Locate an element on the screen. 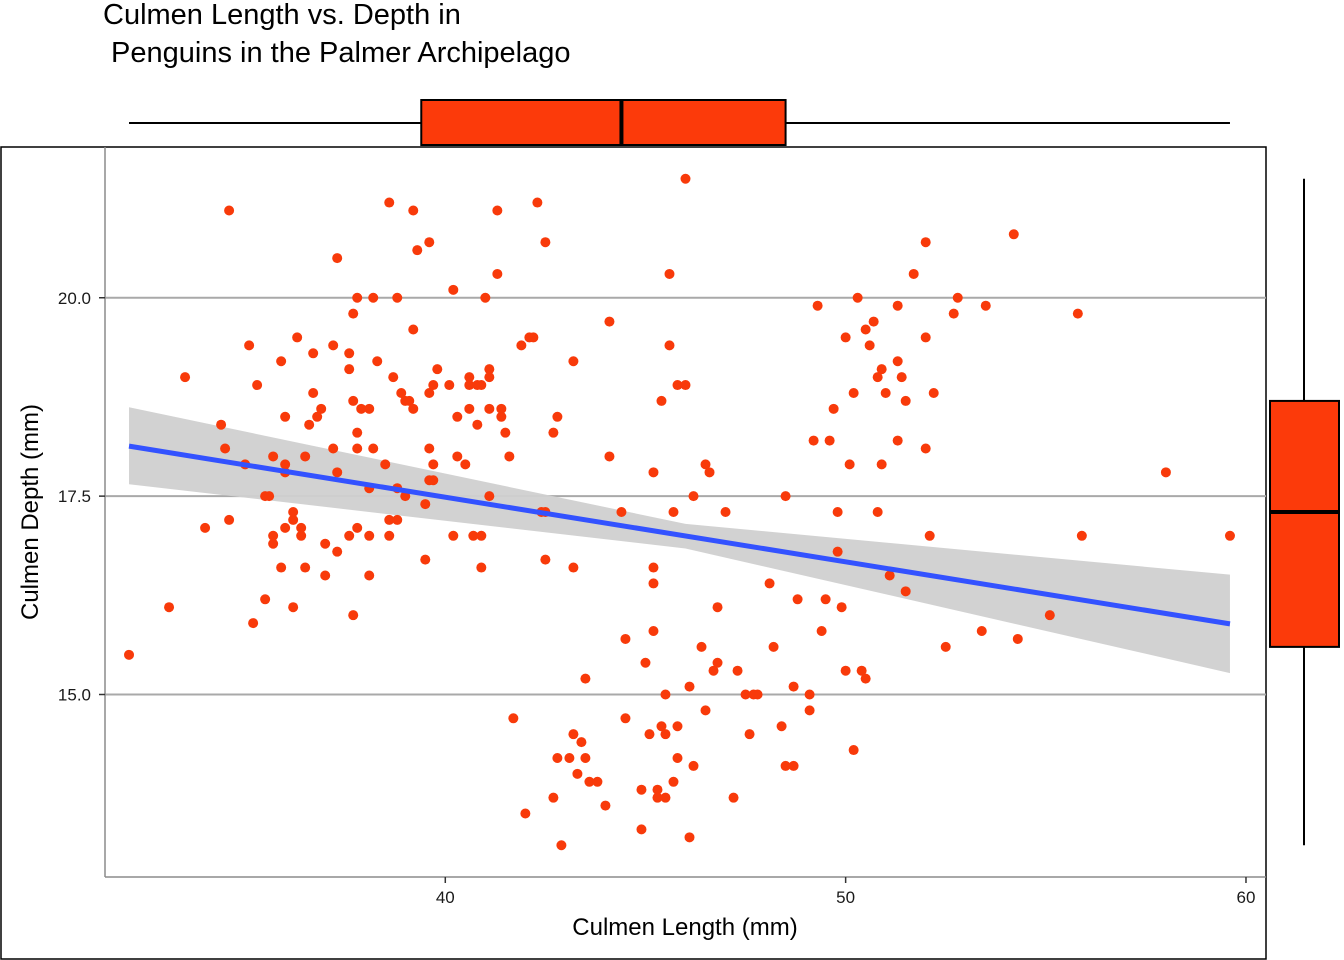  marginal-x-boxplot is located at coordinates (679, 122).